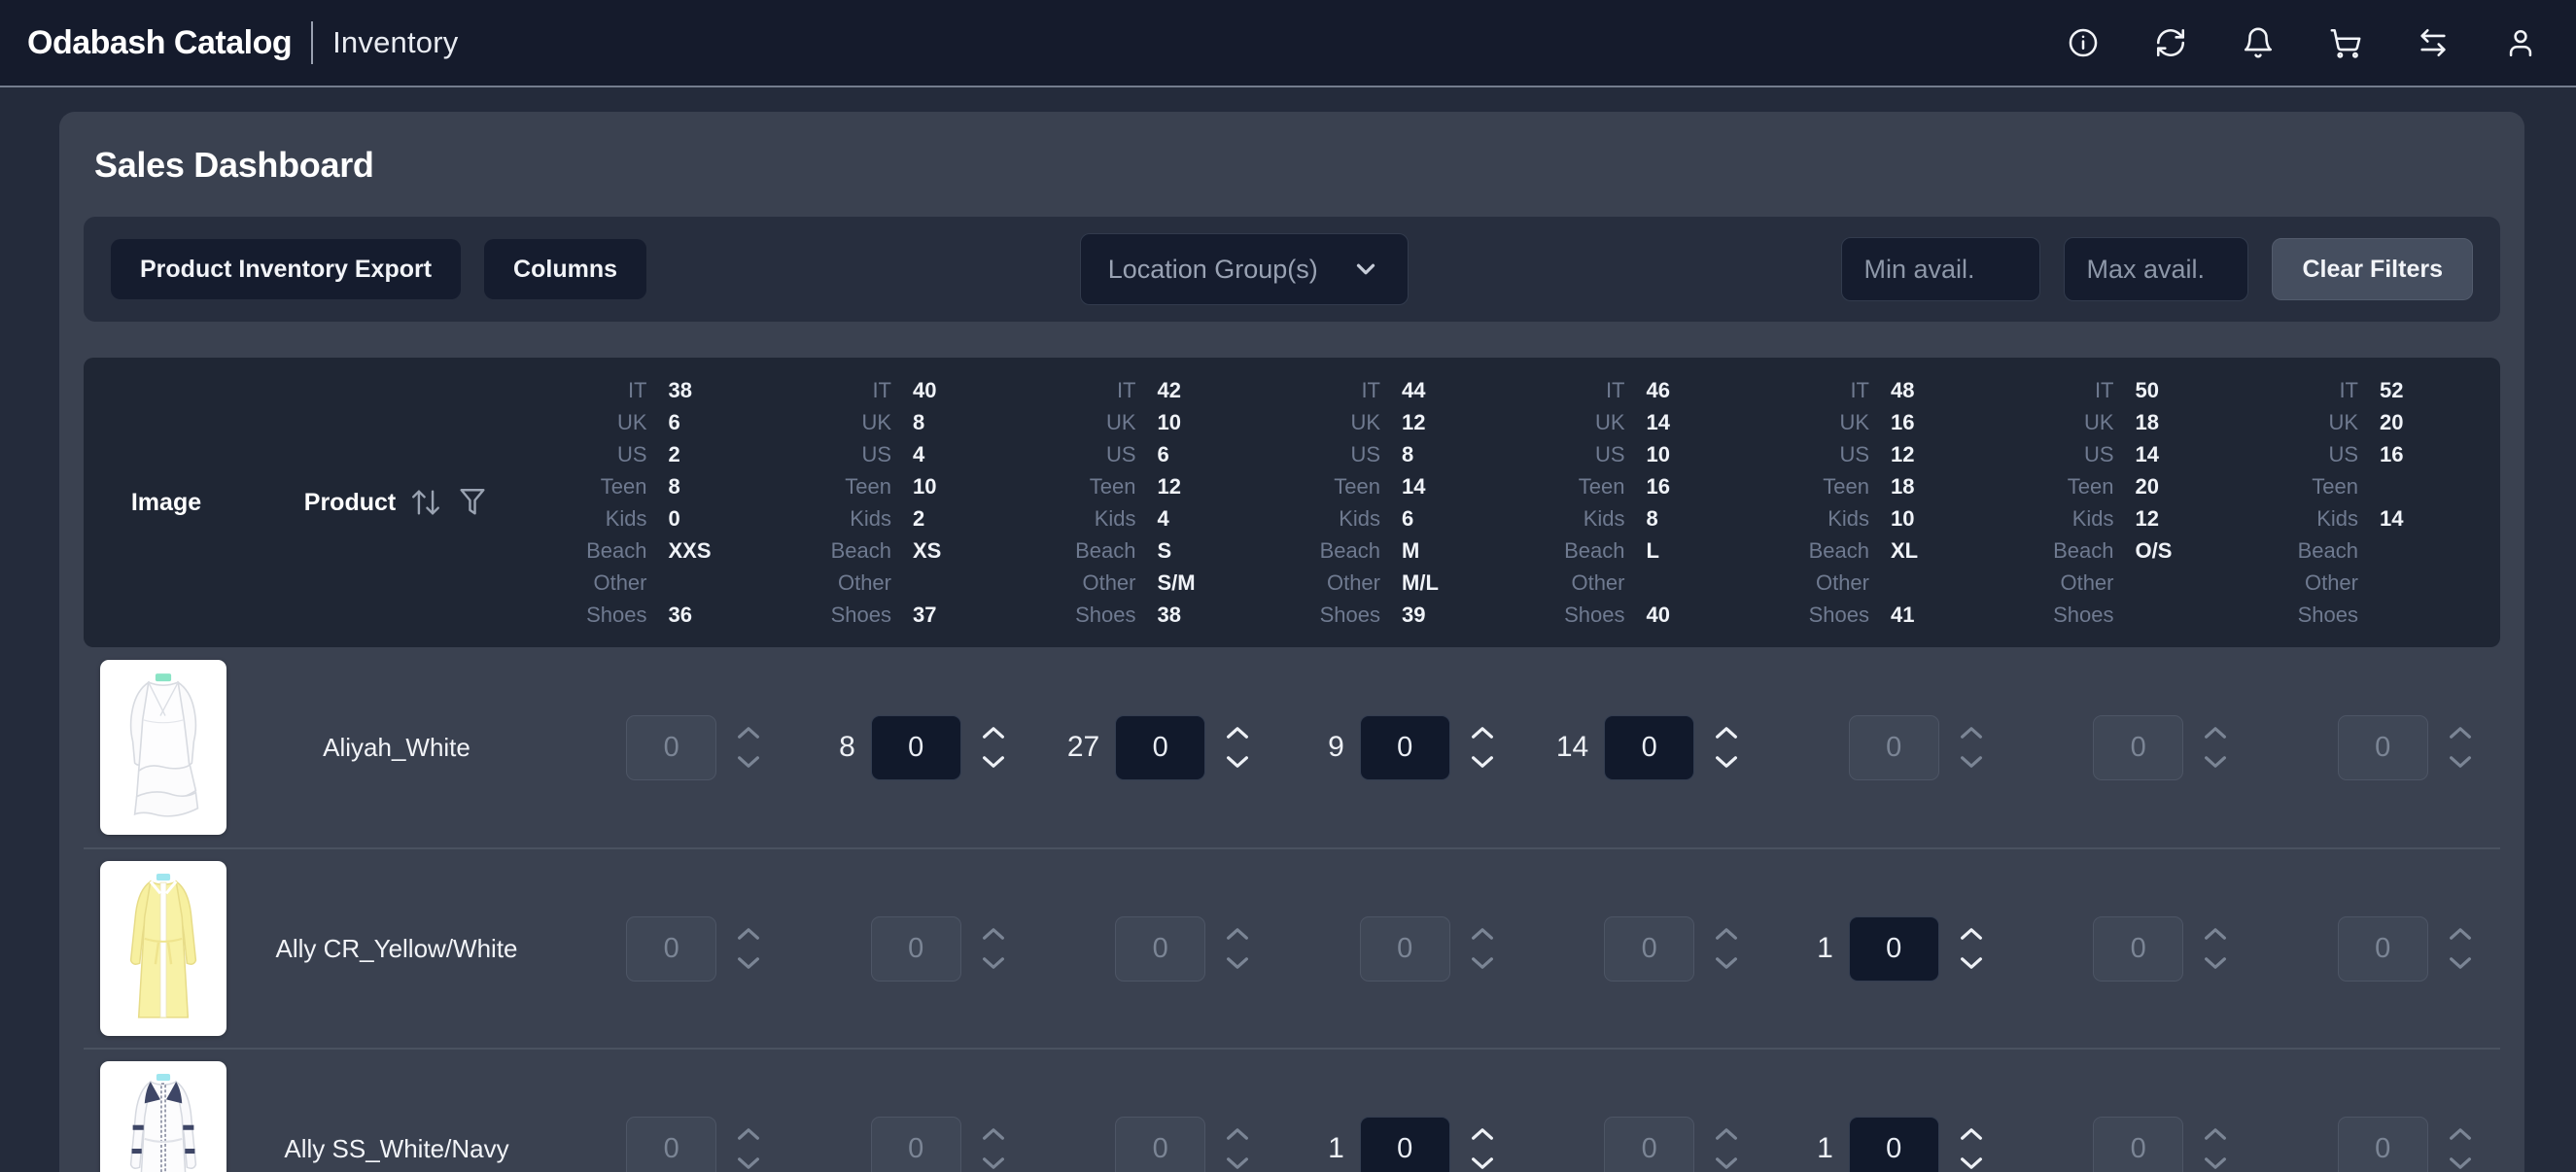  What do you see at coordinates (1941, 269) in the screenshot?
I see `min-avail-input` at bounding box center [1941, 269].